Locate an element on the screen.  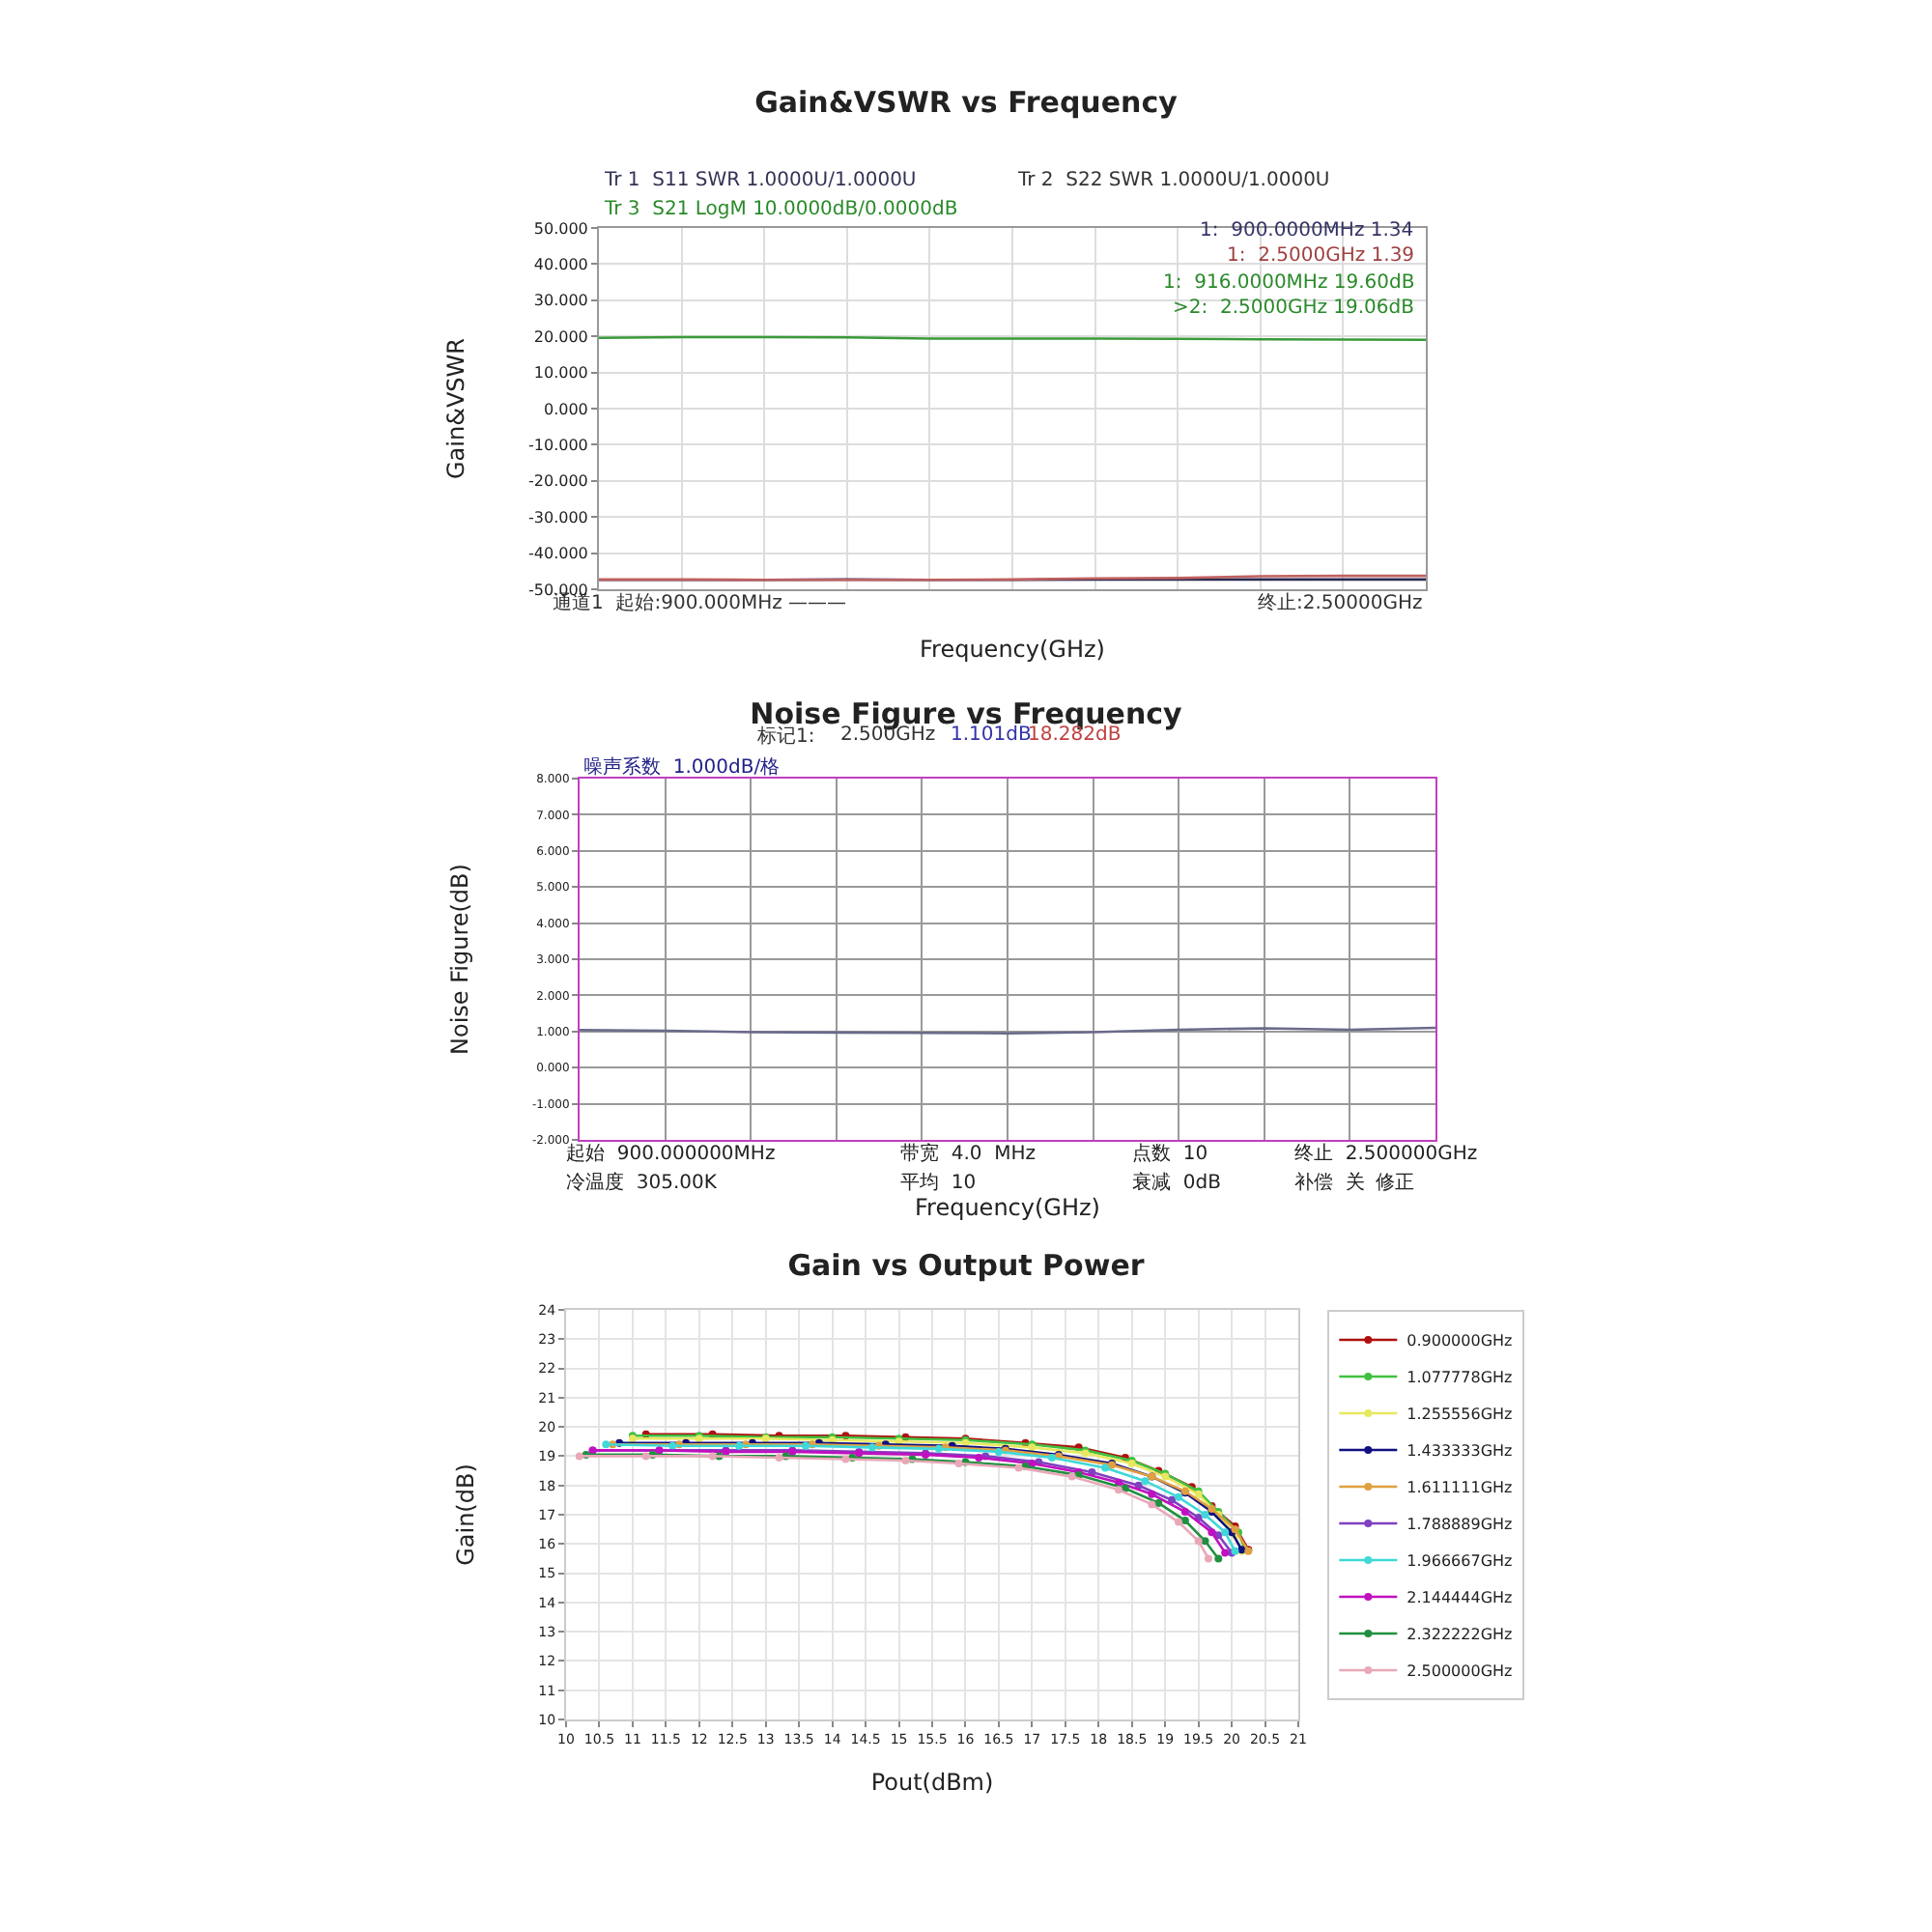
text: Tr 1 S11 SWR 1.0000U/1.0000U is located at coordinates (760, 180).